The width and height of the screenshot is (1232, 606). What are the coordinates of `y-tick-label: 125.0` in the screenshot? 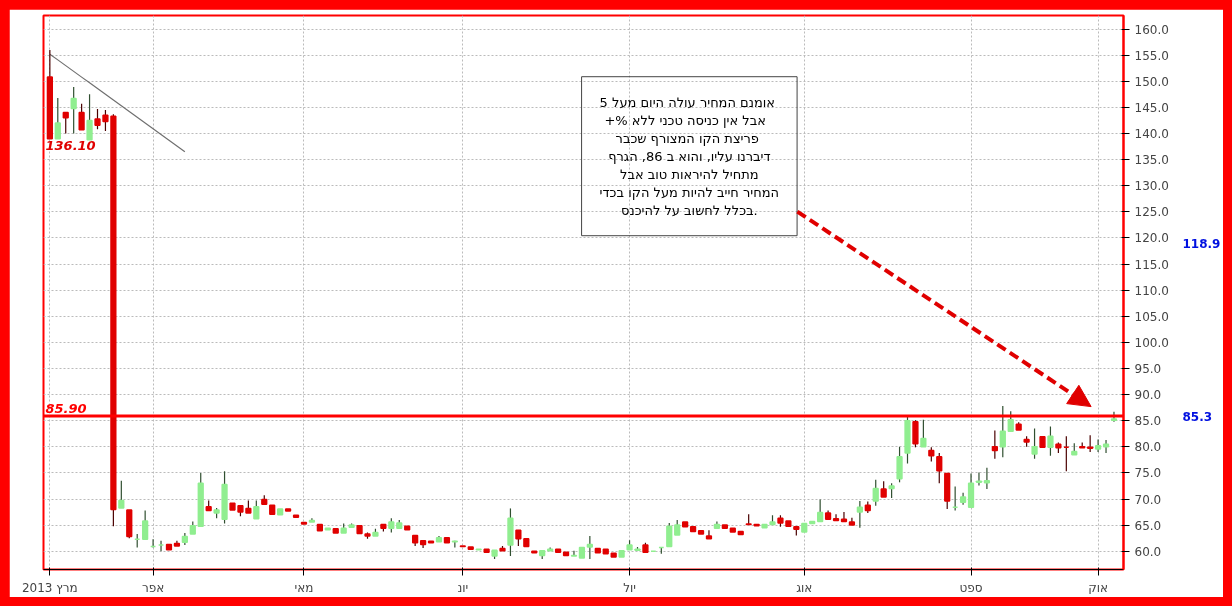 It's located at (1151, 212).